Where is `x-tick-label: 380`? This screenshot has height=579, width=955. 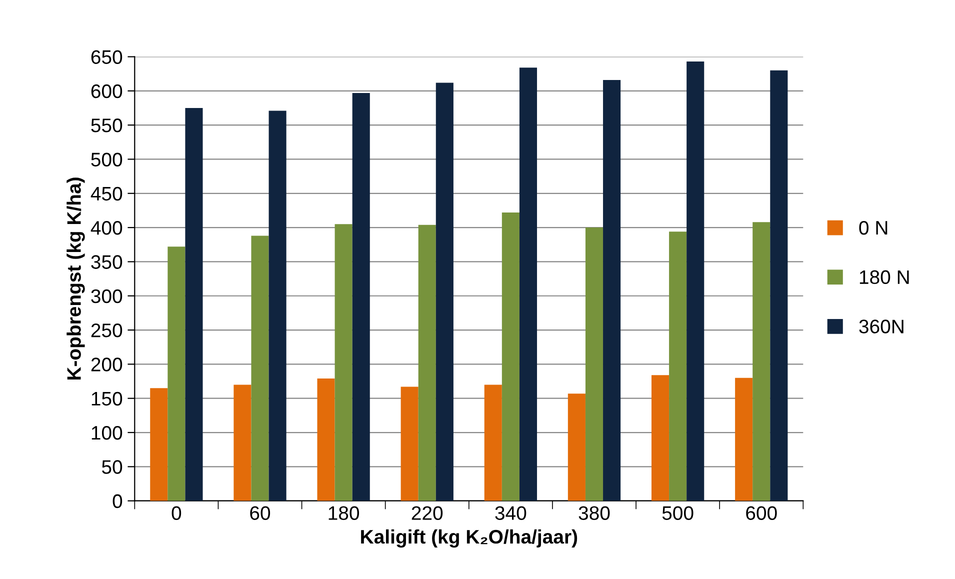
x-tick-label: 380 is located at coordinates (594, 513).